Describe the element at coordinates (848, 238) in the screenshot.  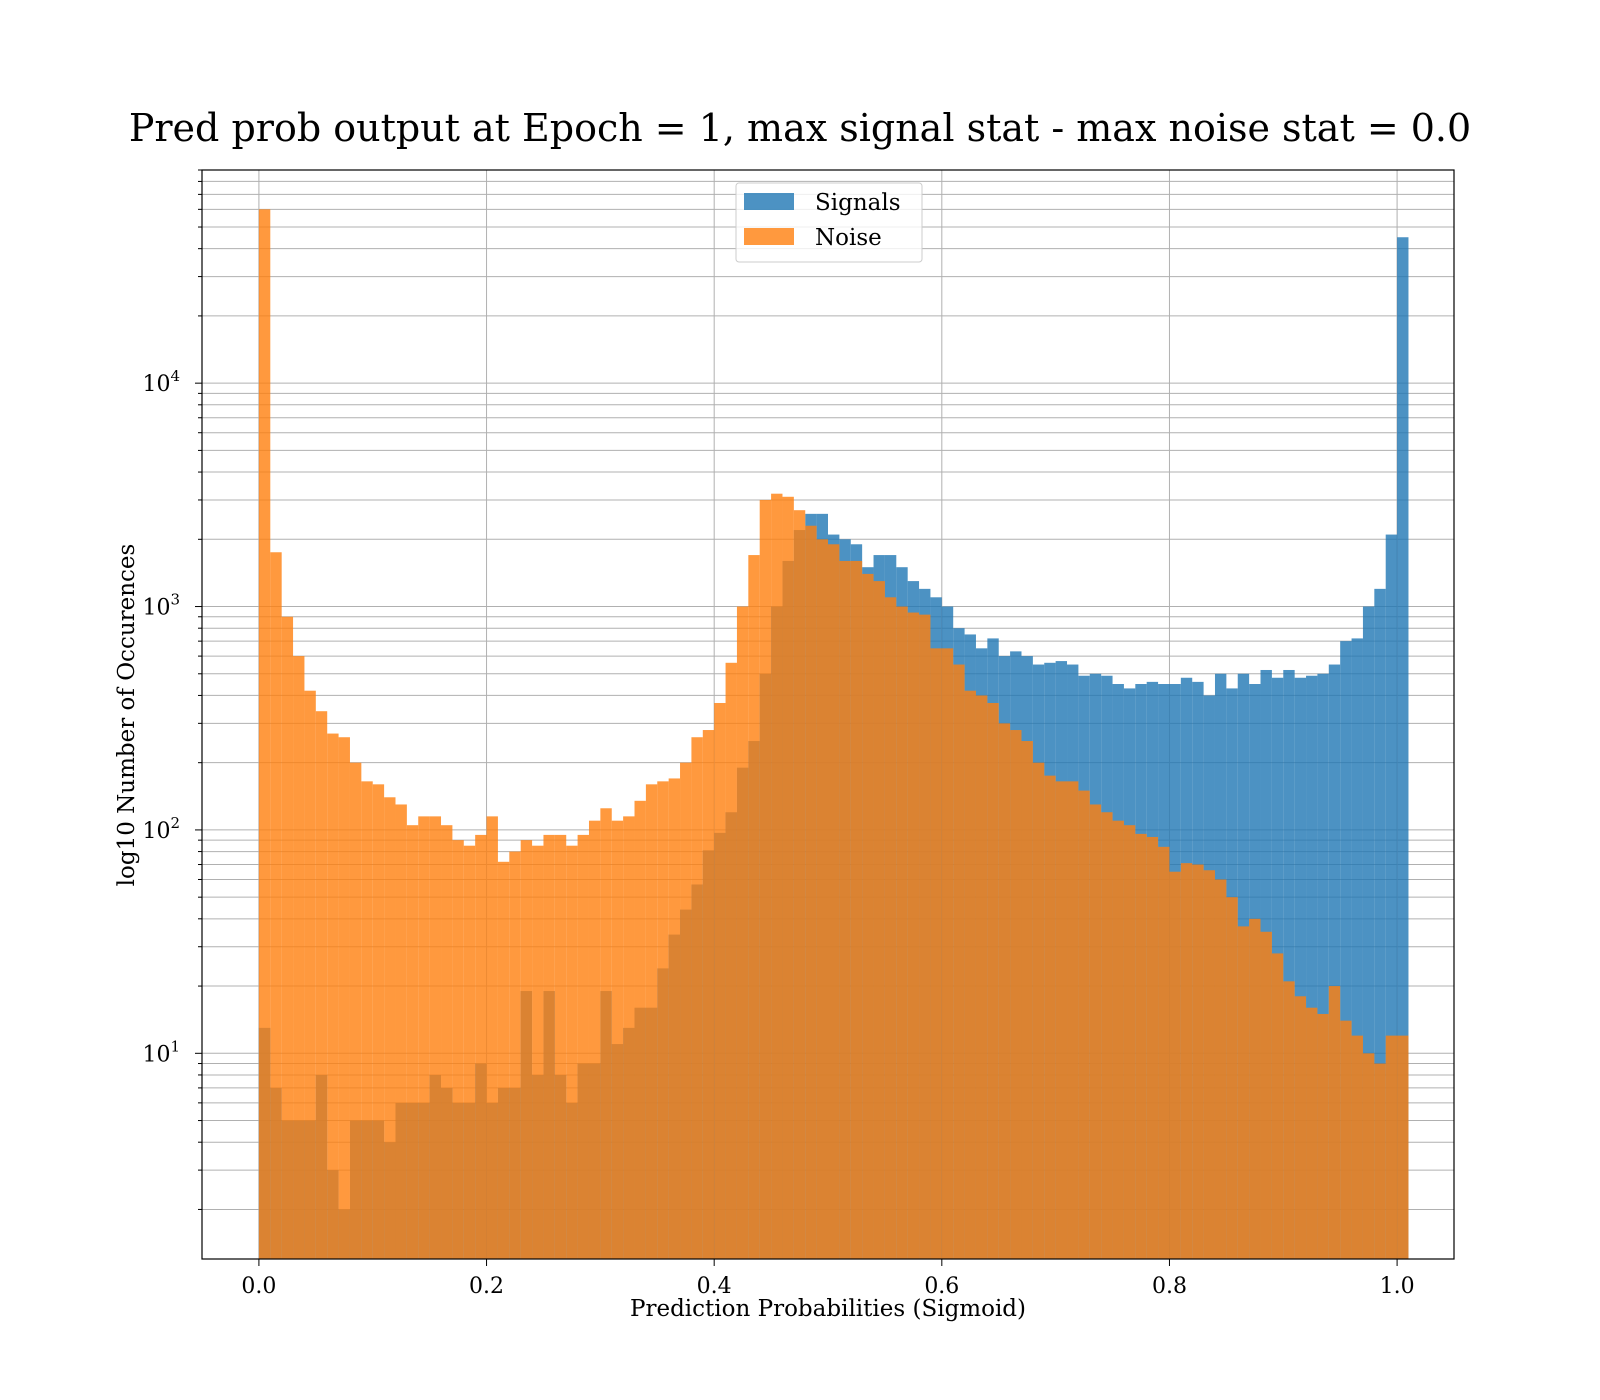
I see `legend-label-noise: Noise` at that location.